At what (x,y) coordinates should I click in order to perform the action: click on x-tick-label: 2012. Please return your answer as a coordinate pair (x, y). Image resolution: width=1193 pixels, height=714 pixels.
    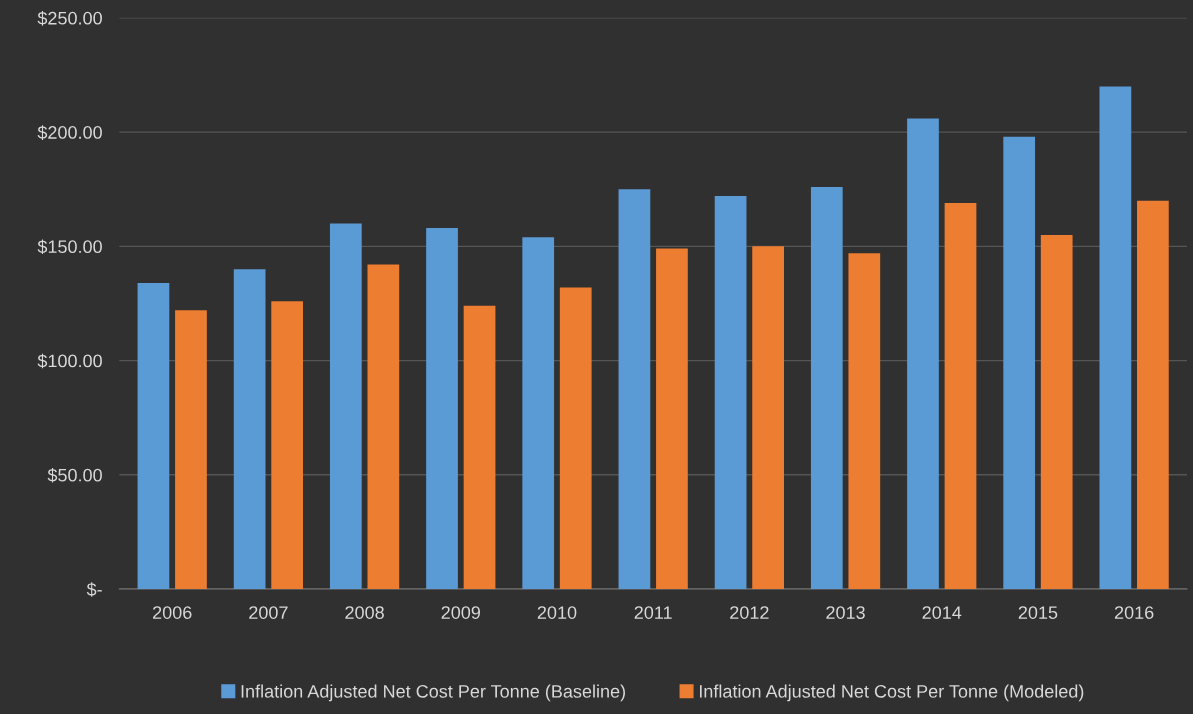
    Looking at the image, I should click on (749, 612).